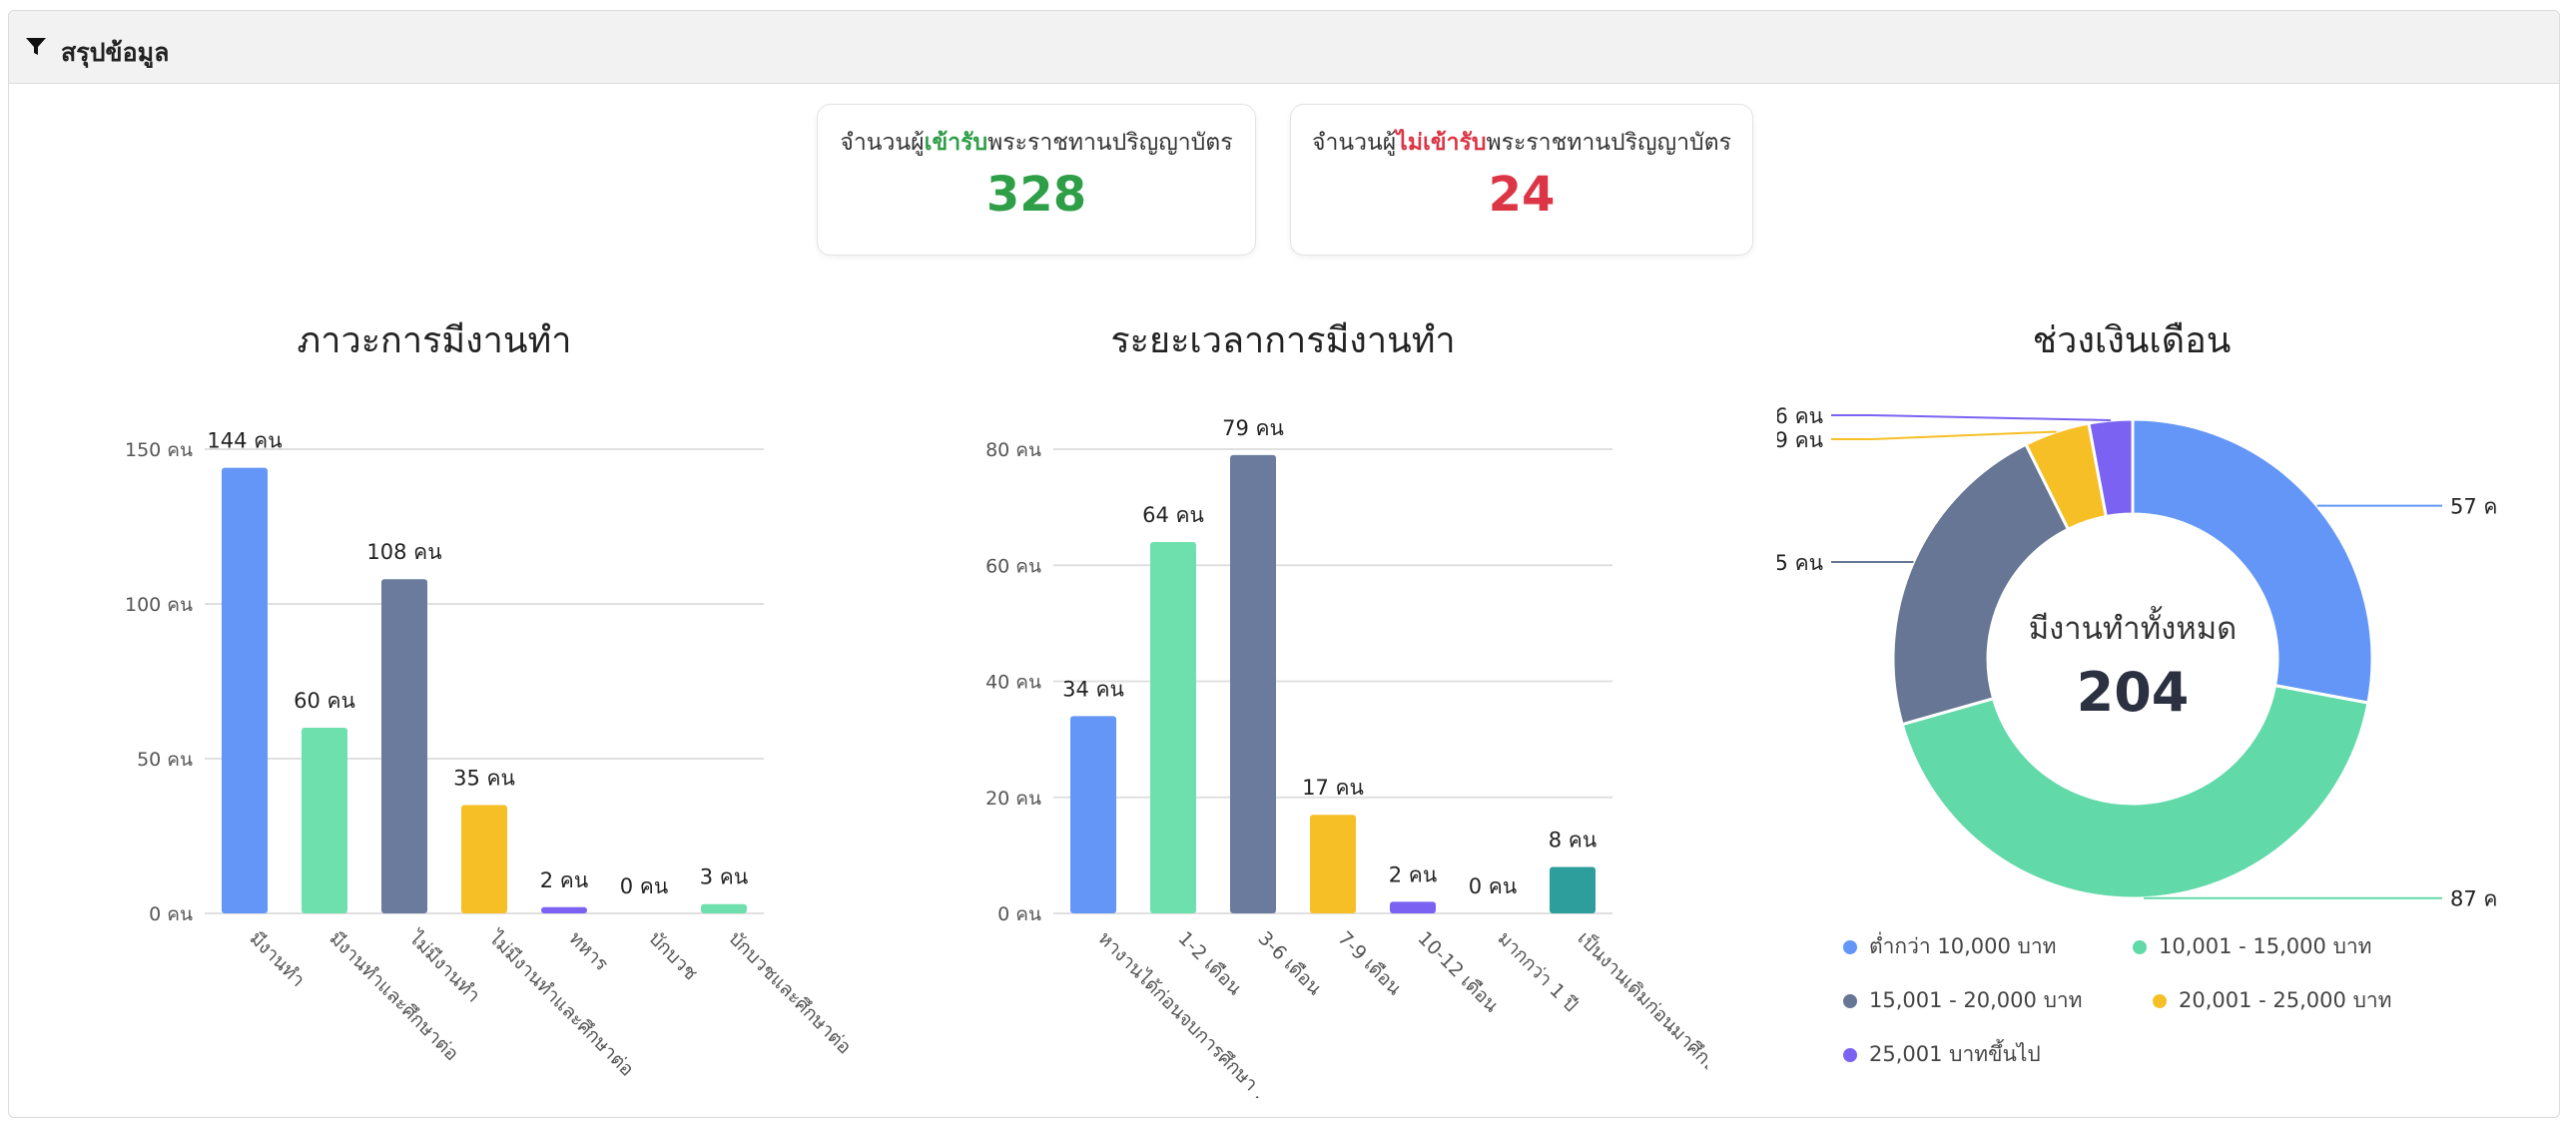 The width and height of the screenshot is (2576, 1128). Describe the element at coordinates (36, 46) in the screenshot. I see `filter-icon` at that location.